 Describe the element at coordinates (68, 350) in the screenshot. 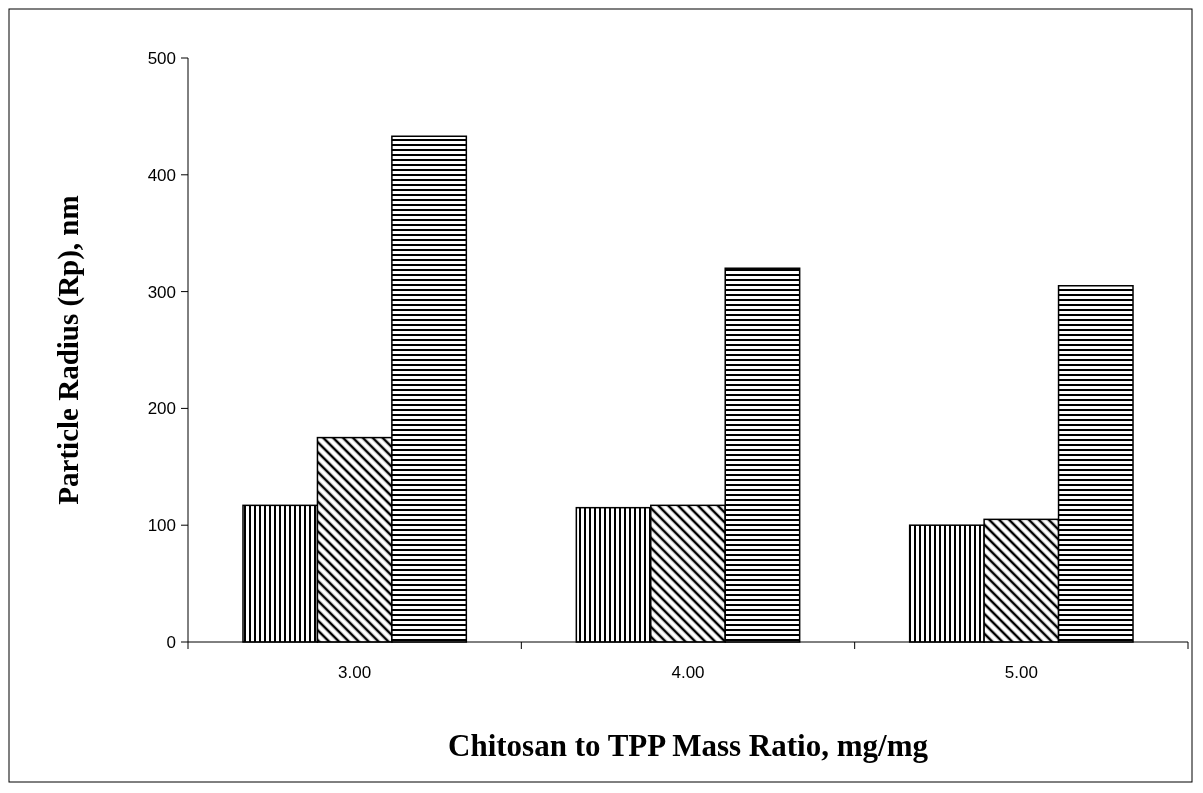

I see `y-axis-title: Particle Radius (Rp), nm` at that location.